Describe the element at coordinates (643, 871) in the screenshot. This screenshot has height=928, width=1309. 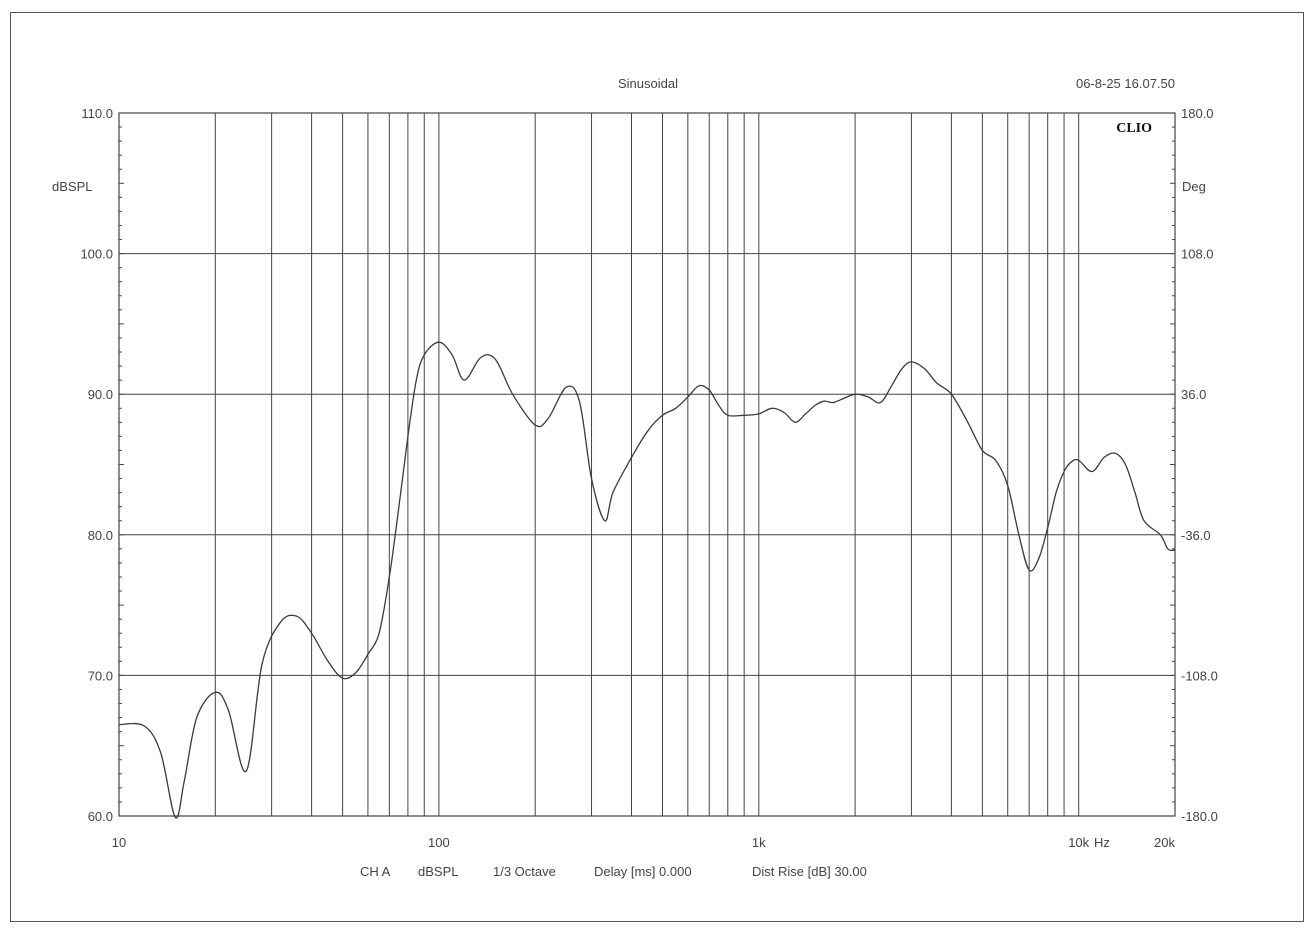
I see `footer-delay: Delay [ms] 0.000` at that location.